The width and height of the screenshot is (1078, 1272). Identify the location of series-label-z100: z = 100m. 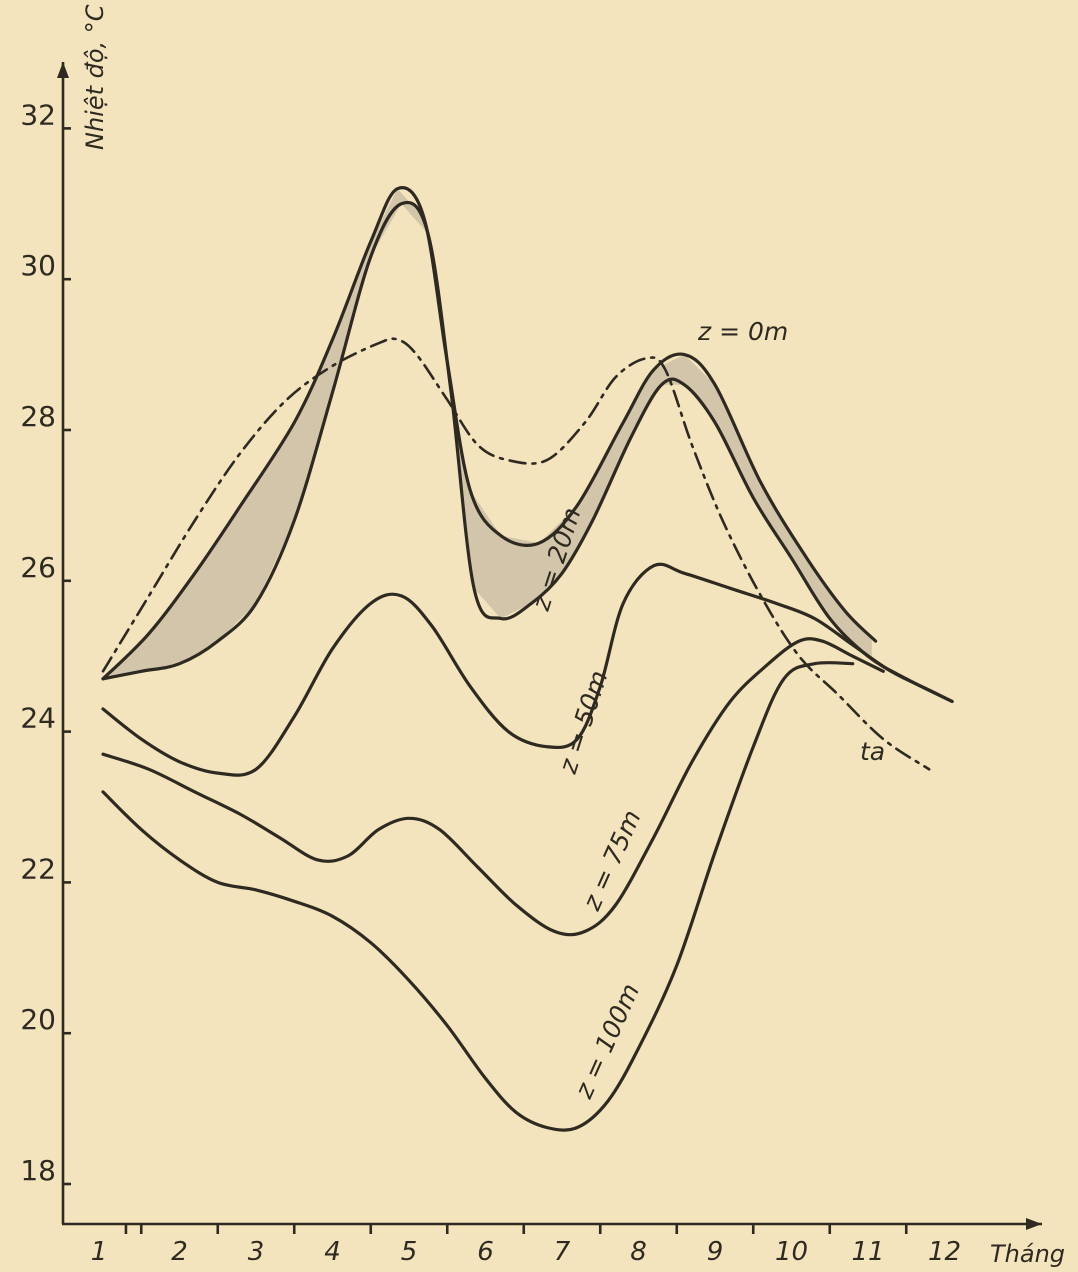
(607, 1041).